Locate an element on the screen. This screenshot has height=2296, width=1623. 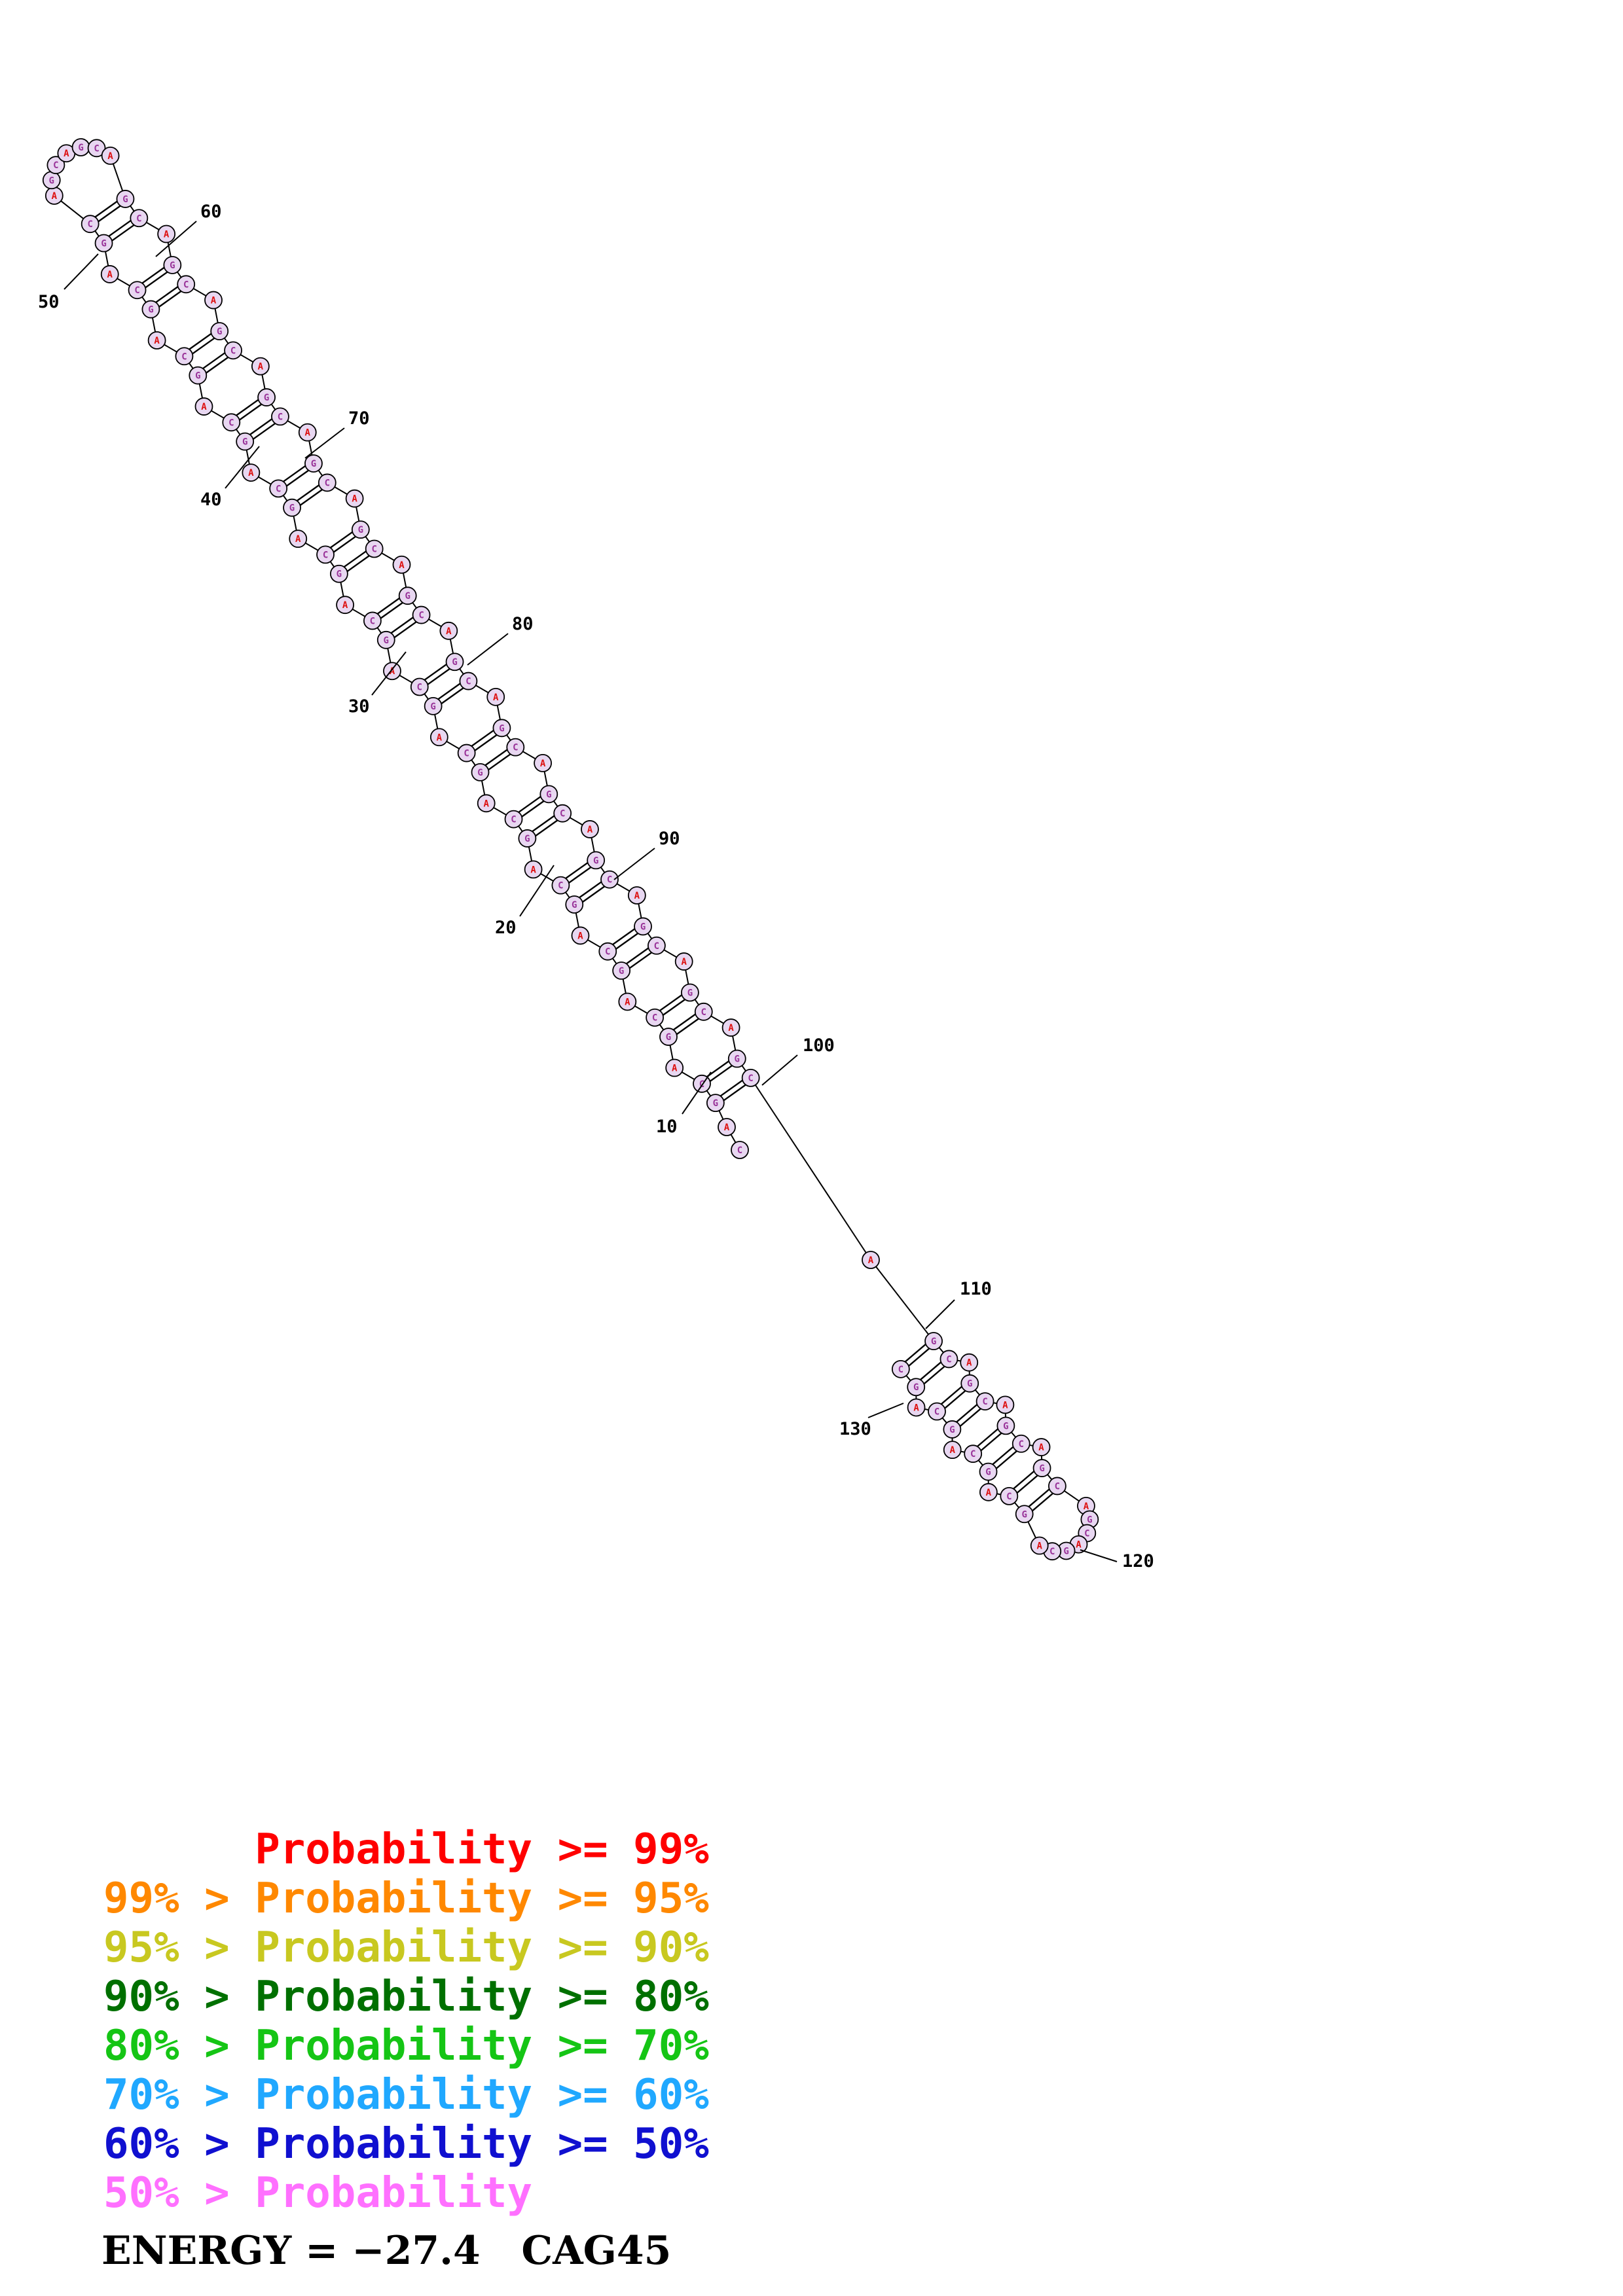
position-label: 40 is located at coordinates (230, 478).